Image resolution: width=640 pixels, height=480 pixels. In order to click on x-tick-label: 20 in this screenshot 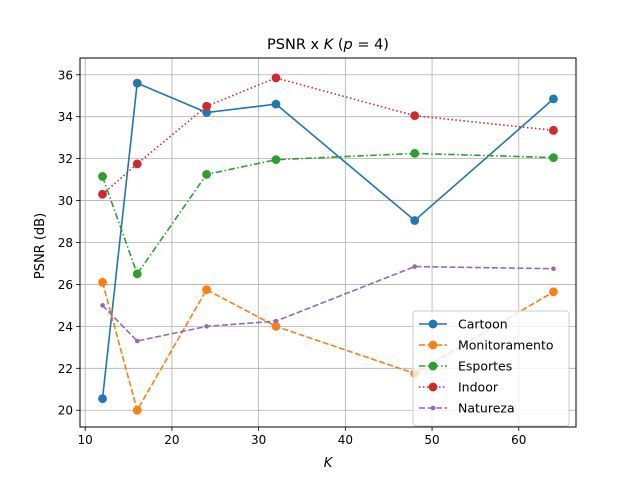, I will do `click(171, 440)`.